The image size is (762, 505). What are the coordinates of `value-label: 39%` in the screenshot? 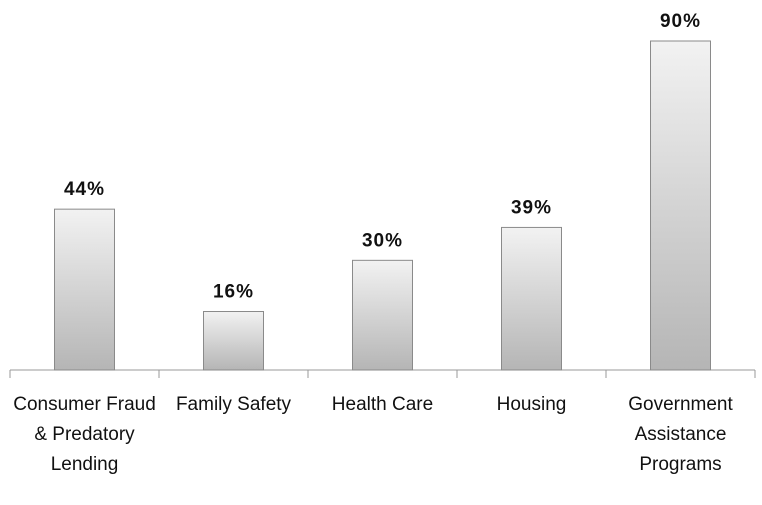 It's located at (531, 207).